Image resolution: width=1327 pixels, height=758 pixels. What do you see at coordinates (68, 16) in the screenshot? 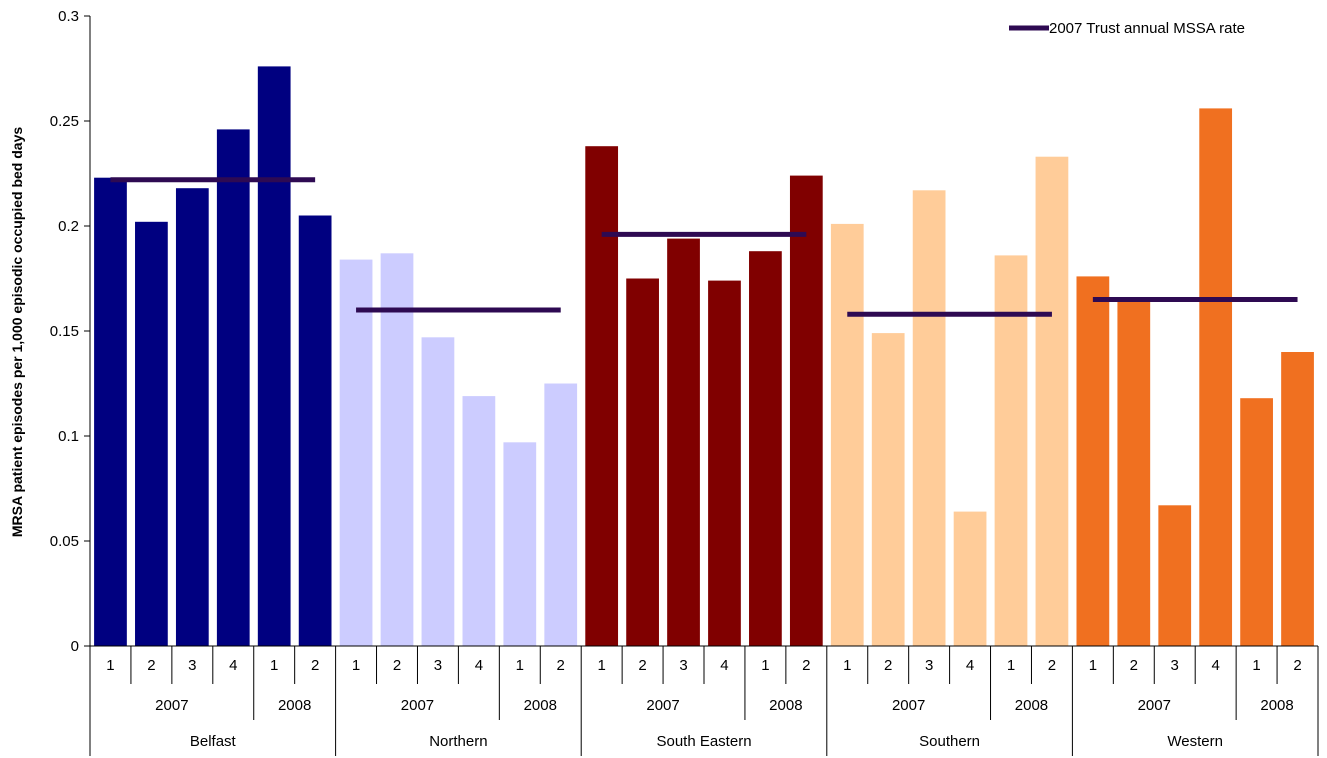
I see `y-tick-label: 0.3` at bounding box center [68, 16].